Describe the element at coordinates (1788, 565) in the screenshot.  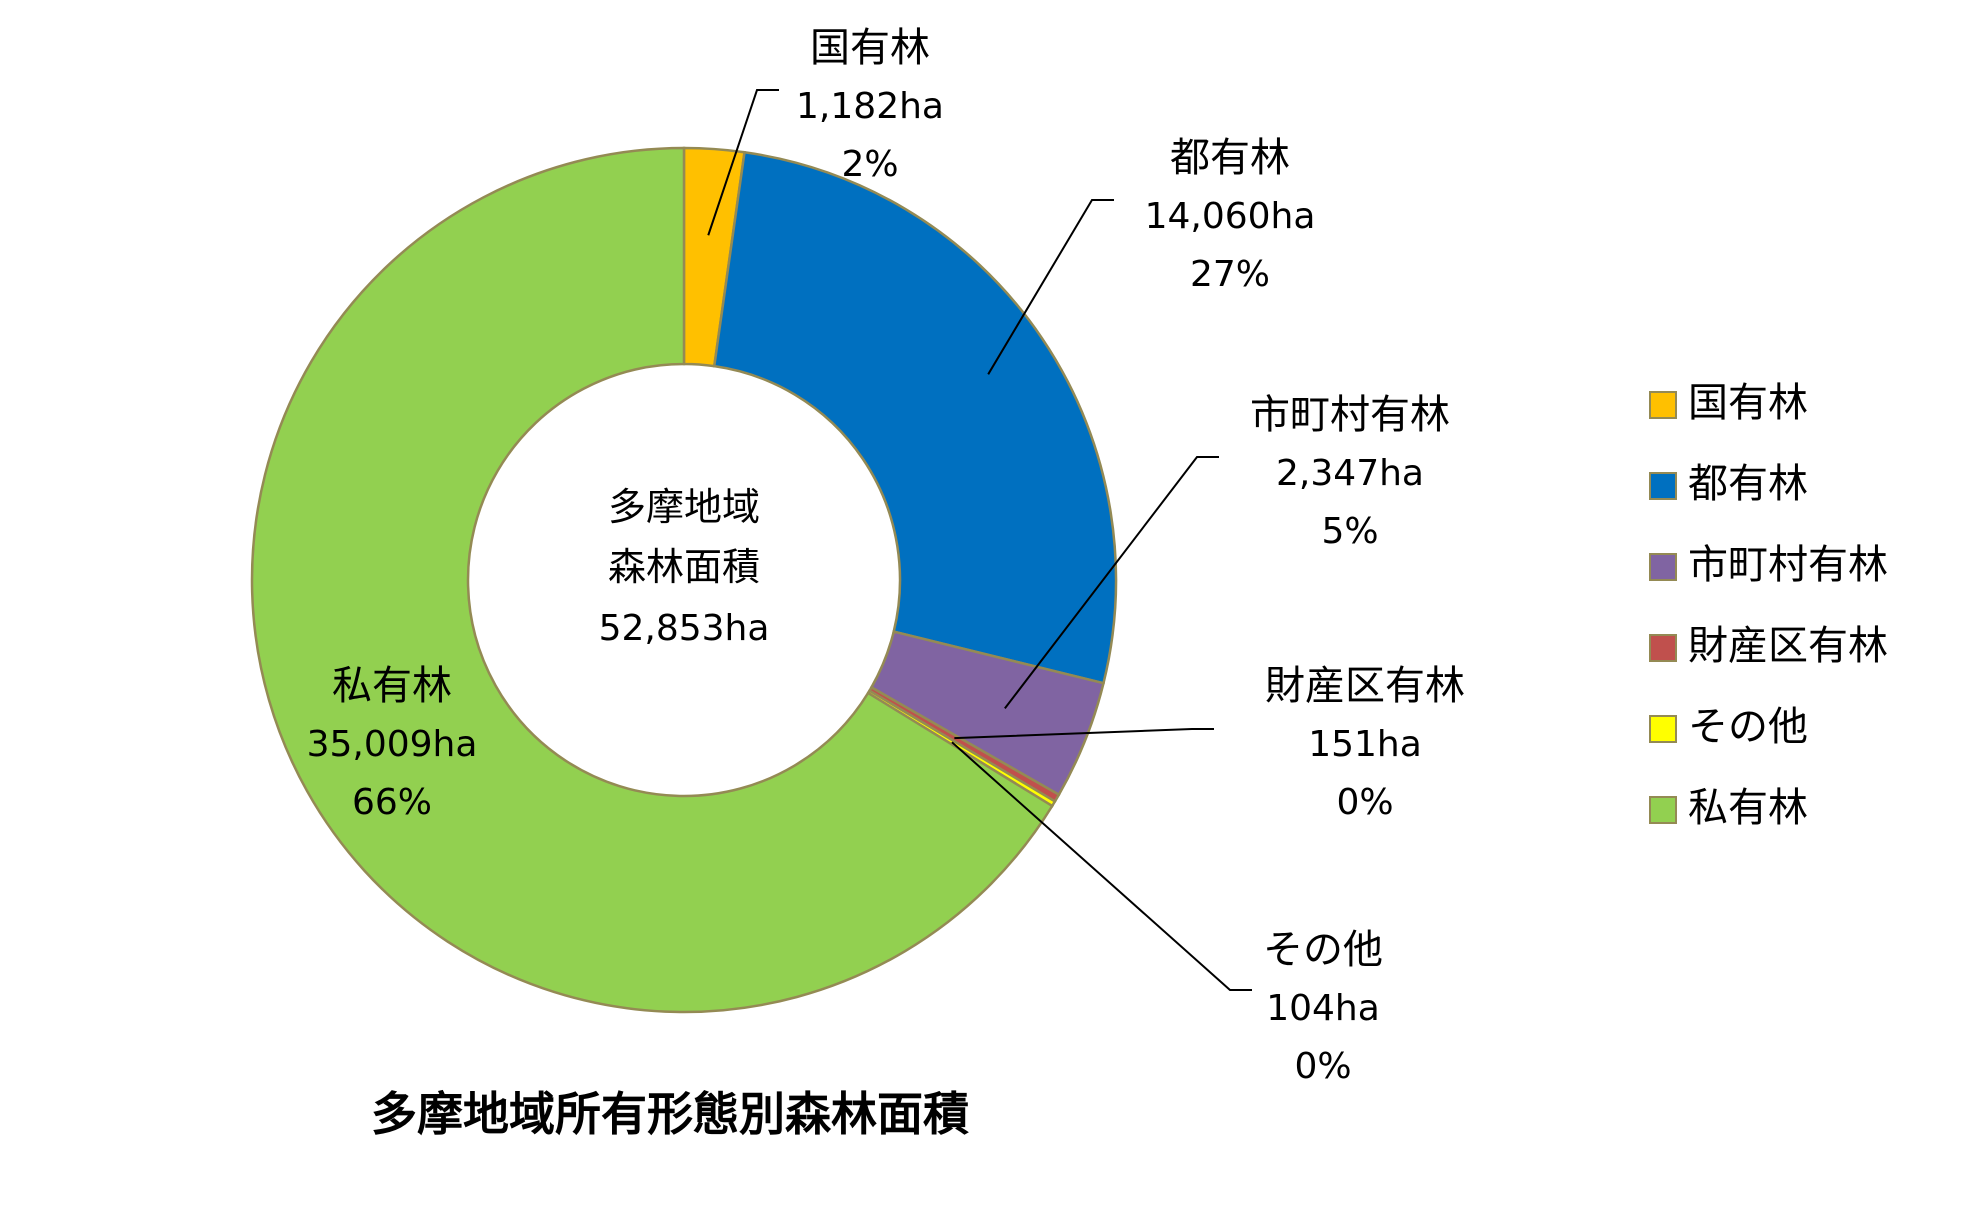
I see `legend-label-shichosonyurin: 市町村有林` at that location.